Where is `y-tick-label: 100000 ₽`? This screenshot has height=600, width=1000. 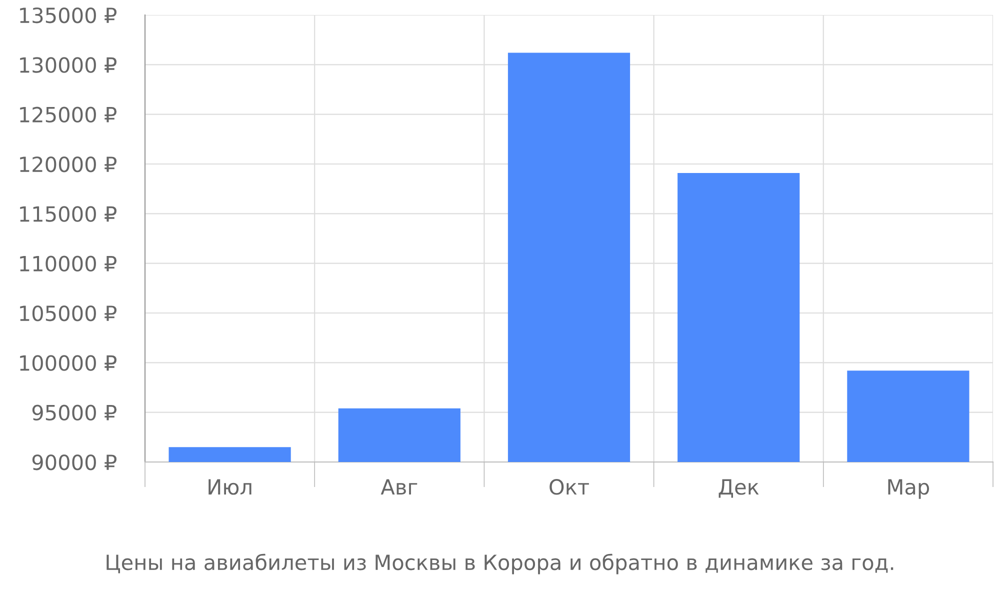 y-tick-label: 100000 ₽ is located at coordinates (68, 363).